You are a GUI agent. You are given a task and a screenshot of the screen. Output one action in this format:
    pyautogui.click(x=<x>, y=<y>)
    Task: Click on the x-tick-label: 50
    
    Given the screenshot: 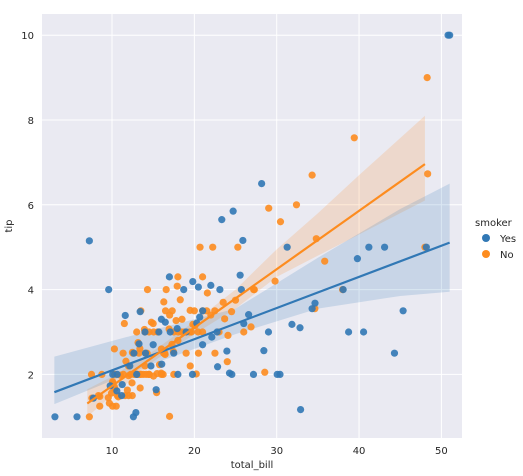 What is the action you would take?
    pyautogui.click(x=441, y=451)
    